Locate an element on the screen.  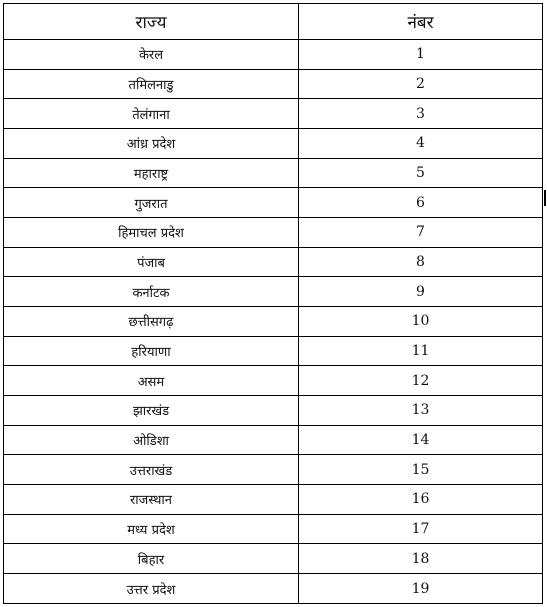
number-cell: 4 is located at coordinates (420, 143).